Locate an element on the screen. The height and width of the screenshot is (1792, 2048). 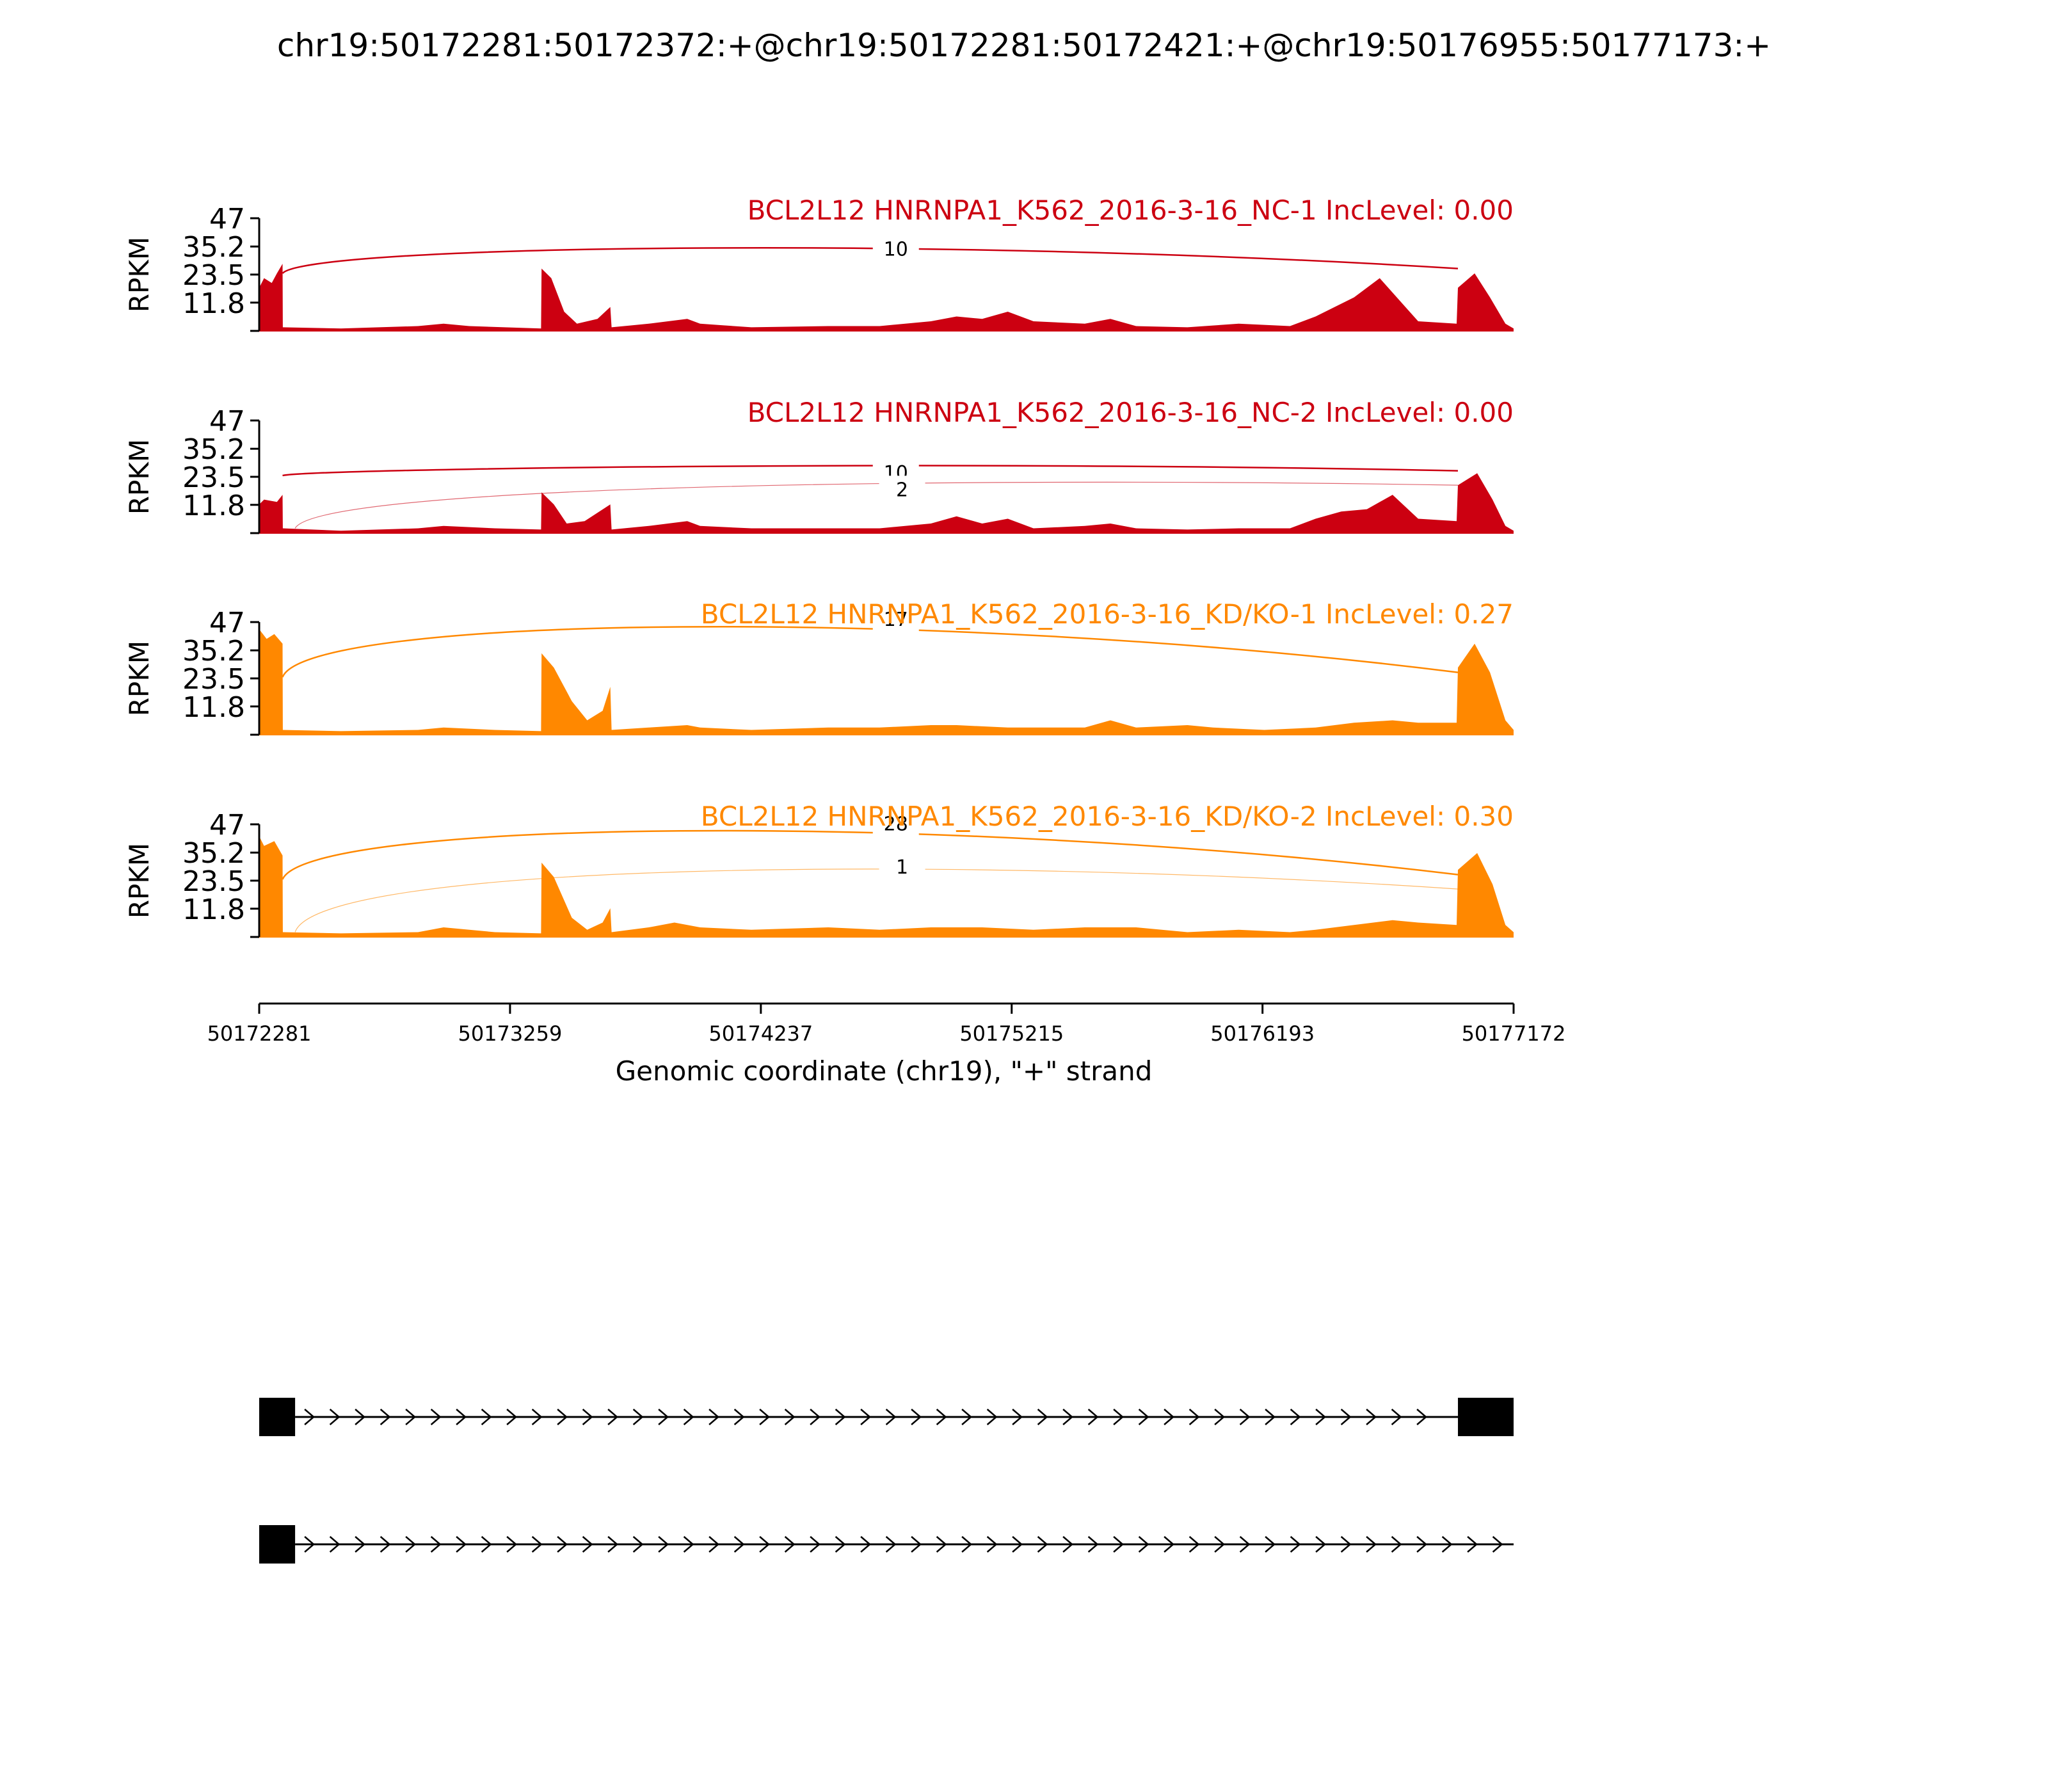
x-tick-label: 50177172 is located at coordinates (1514, 1033).